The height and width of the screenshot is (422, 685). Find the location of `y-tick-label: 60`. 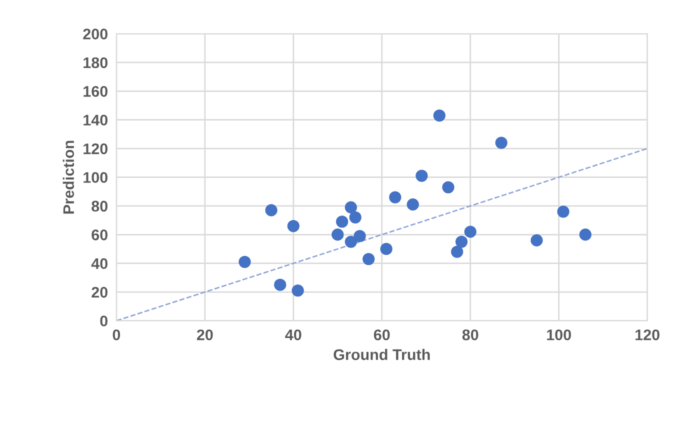

y-tick-label: 60 is located at coordinates (100, 235).